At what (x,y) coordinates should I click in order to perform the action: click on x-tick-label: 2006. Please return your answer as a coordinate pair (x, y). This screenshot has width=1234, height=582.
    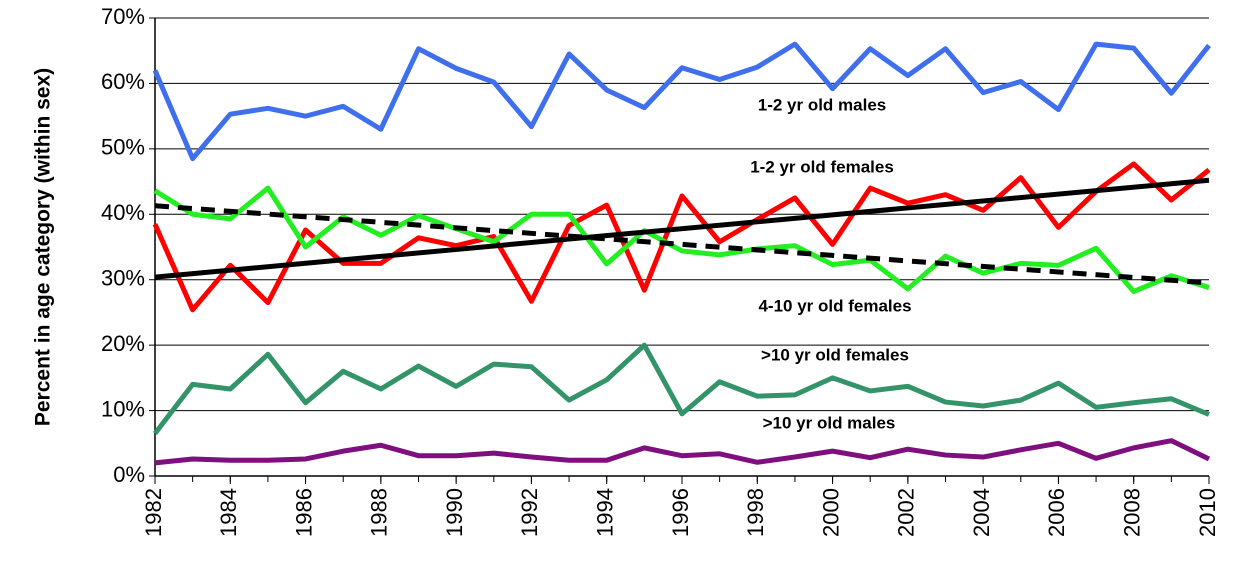
    Looking at the image, I should click on (1056, 512).